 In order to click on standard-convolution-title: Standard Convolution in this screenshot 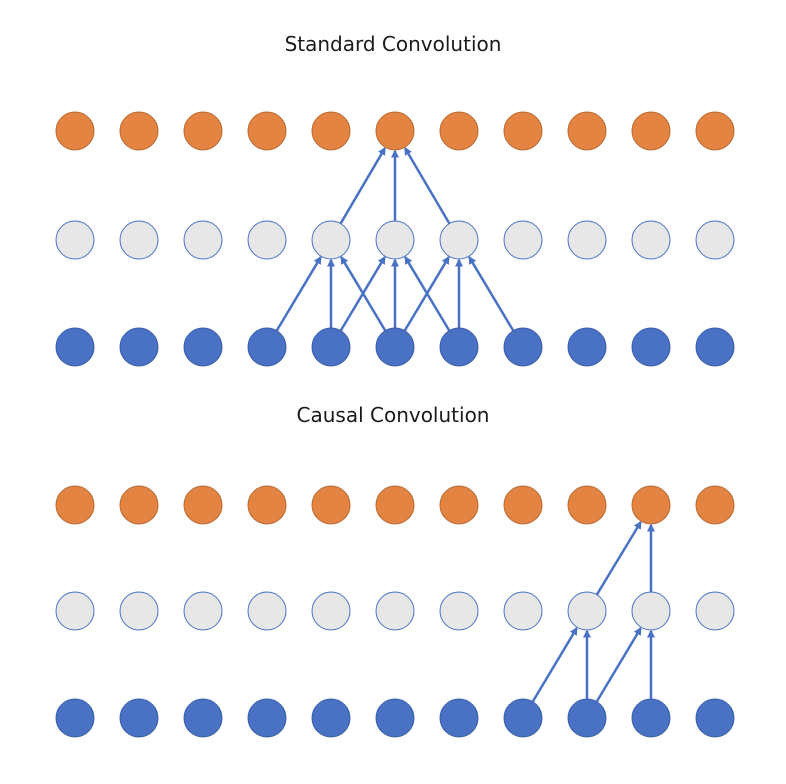, I will do `click(393, 44)`.